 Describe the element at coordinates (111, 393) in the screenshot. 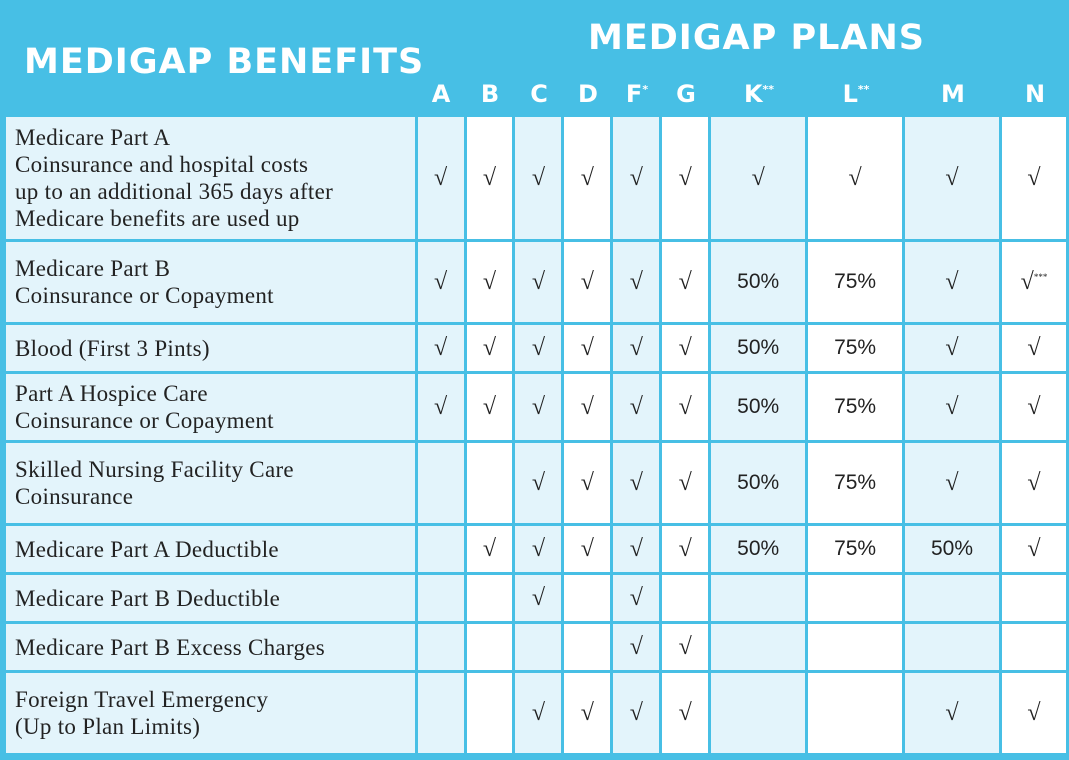

I see `benefit-label-line: Part A Hospice Care` at that location.